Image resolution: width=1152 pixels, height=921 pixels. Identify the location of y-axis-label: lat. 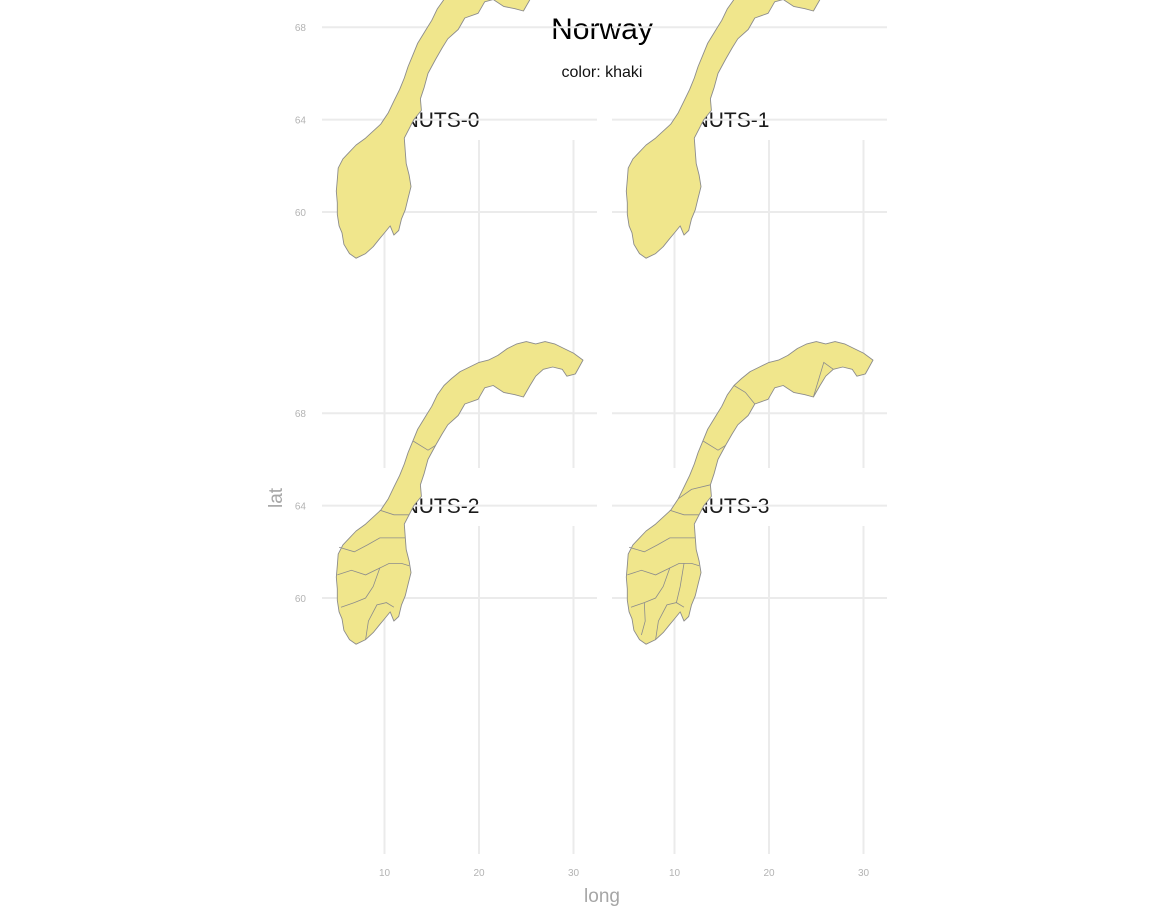
(276, 497).